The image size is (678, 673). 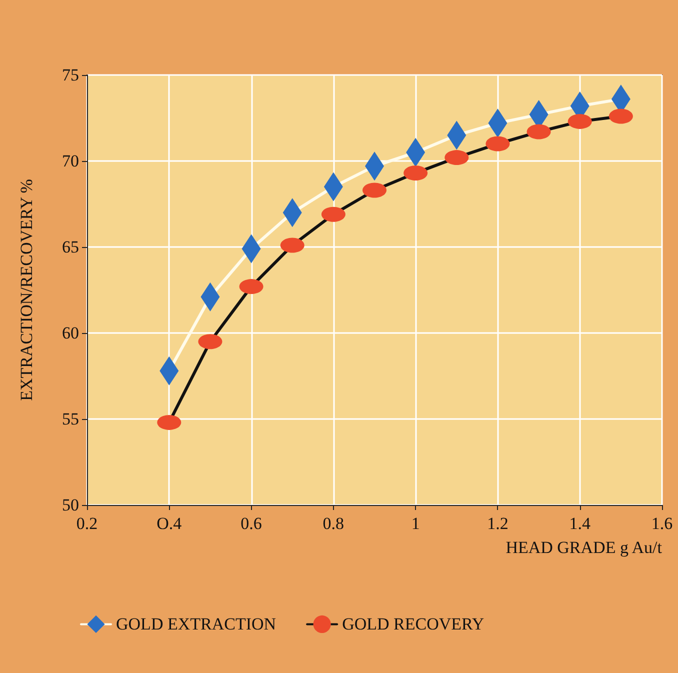 What do you see at coordinates (333, 523) in the screenshot?
I see `x-tick-label: 0.8` at bounding box center [333, 523].